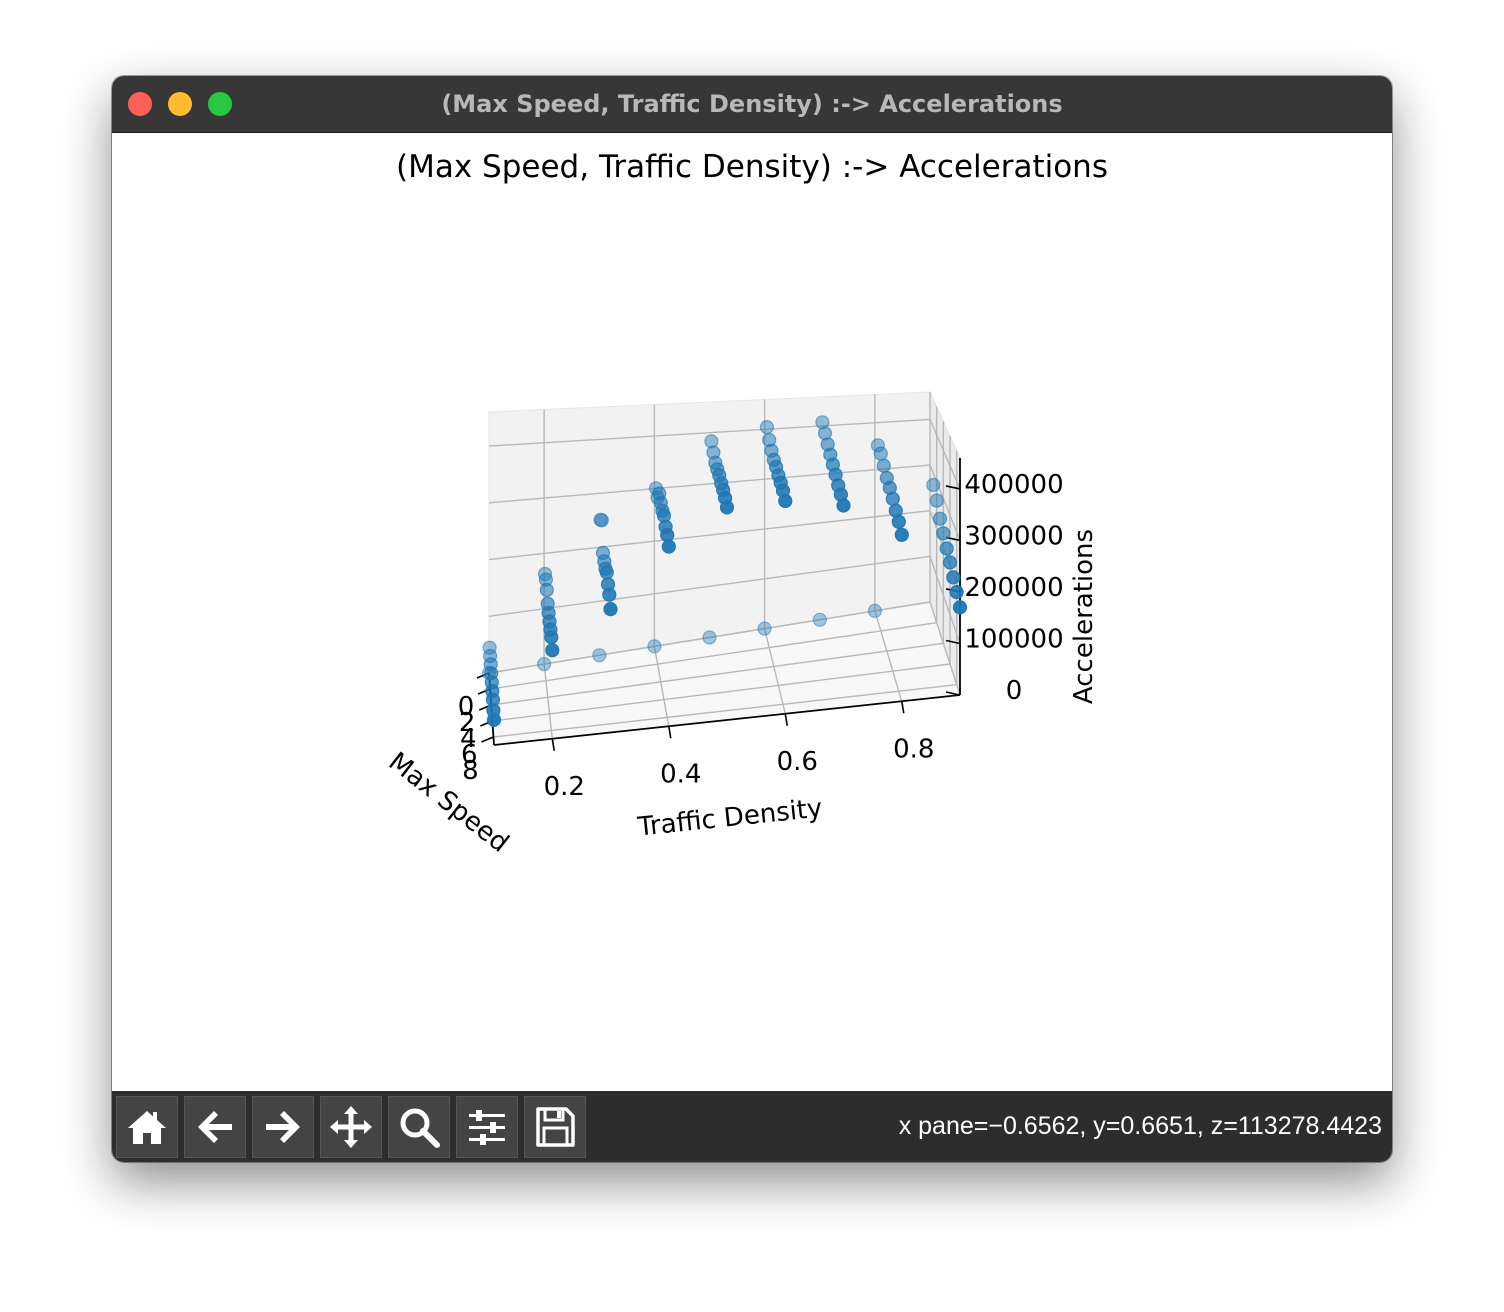 The height and width of the screenshot is (1312, 1504). Describe the element at coordinates (797, 762) in the screenshot. I see `y-tick-label: 0.6` at that location.